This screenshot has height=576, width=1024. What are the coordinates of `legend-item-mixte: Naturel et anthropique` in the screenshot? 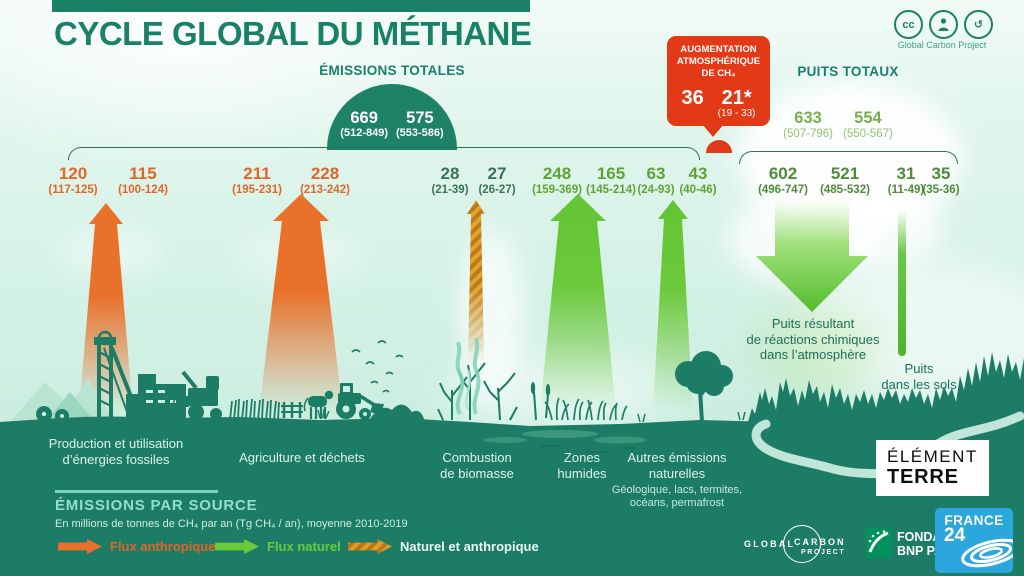 It's located at (443, 546).